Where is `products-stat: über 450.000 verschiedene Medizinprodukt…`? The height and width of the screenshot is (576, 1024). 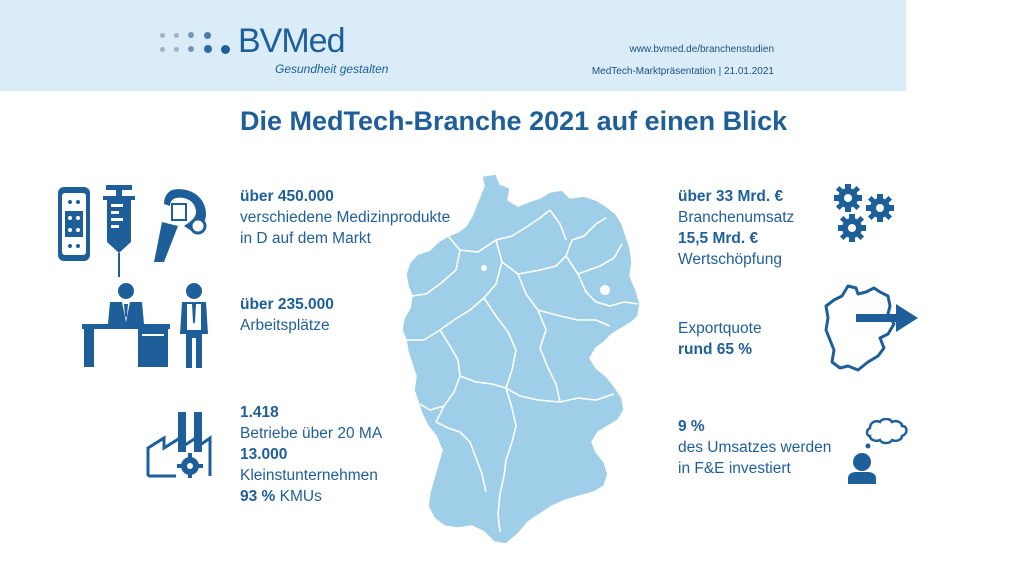 products-stat: über 450.000 verschiedene Medizinprodukt… is located at coordinates (345, 217).